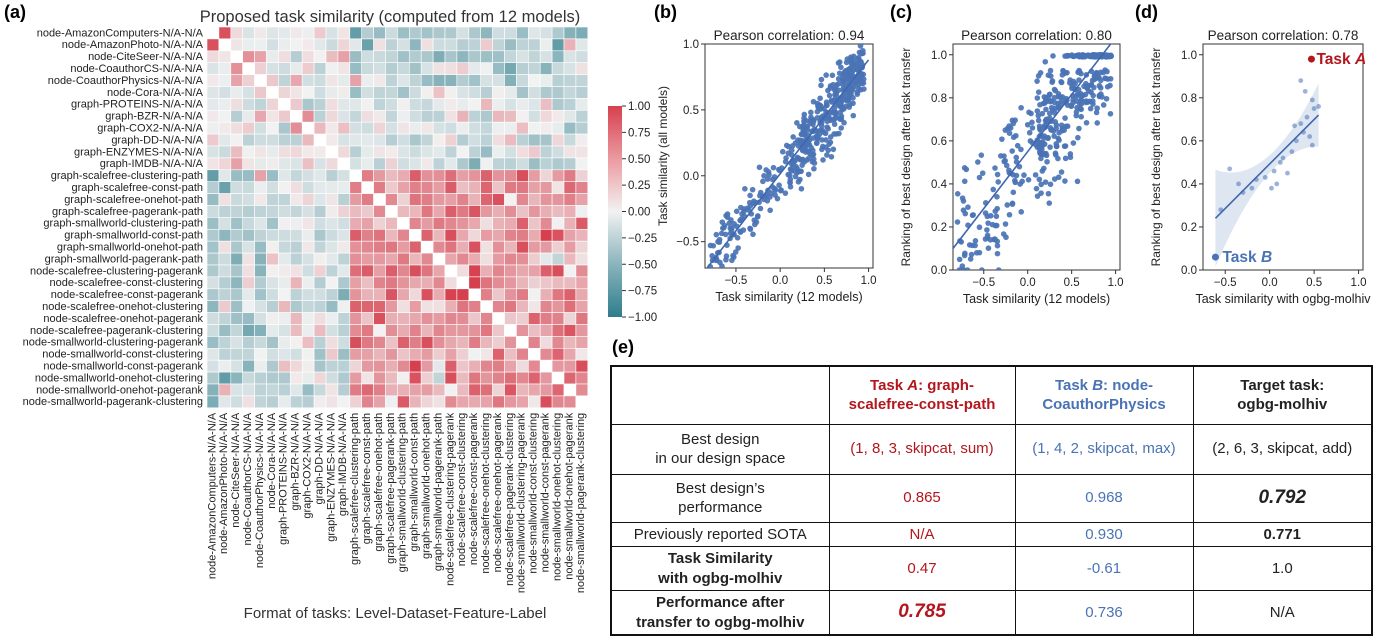  I want to click on heatmap-col-label: graph-smallworld-pagerank-path, so click(438, 492).